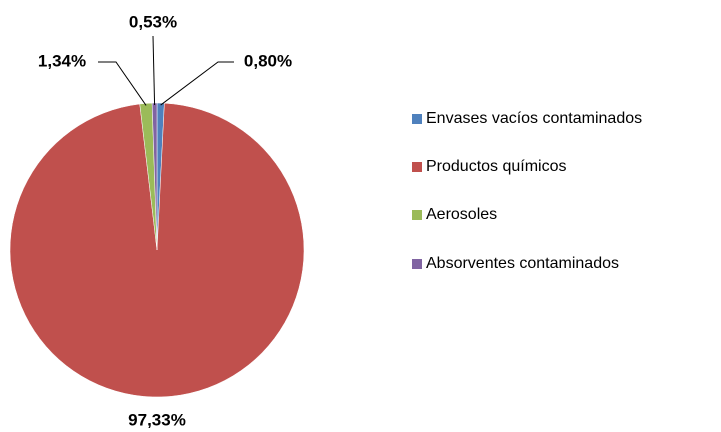 The height and width of the screenshot is (432, 721). I want to click on legend-label: Aerosoles, so click(461, 214).